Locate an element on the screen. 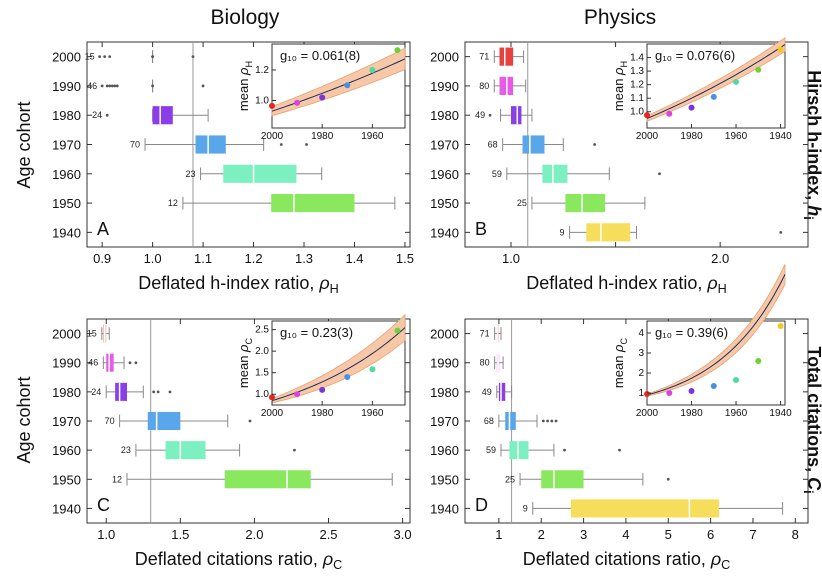  x-tick-label: 8 is located at coordinates (795, 534).